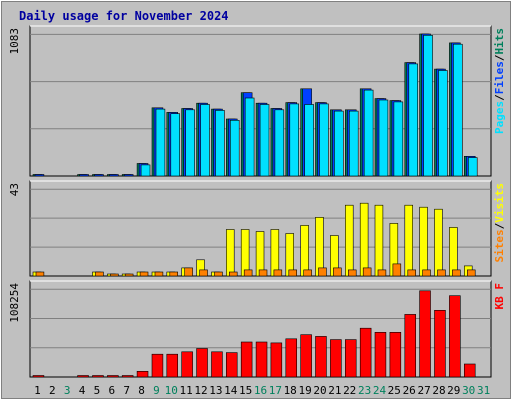 This screenshot has height=400, width=512. I want to click on x-tick-label: 24, so click(380, 390).